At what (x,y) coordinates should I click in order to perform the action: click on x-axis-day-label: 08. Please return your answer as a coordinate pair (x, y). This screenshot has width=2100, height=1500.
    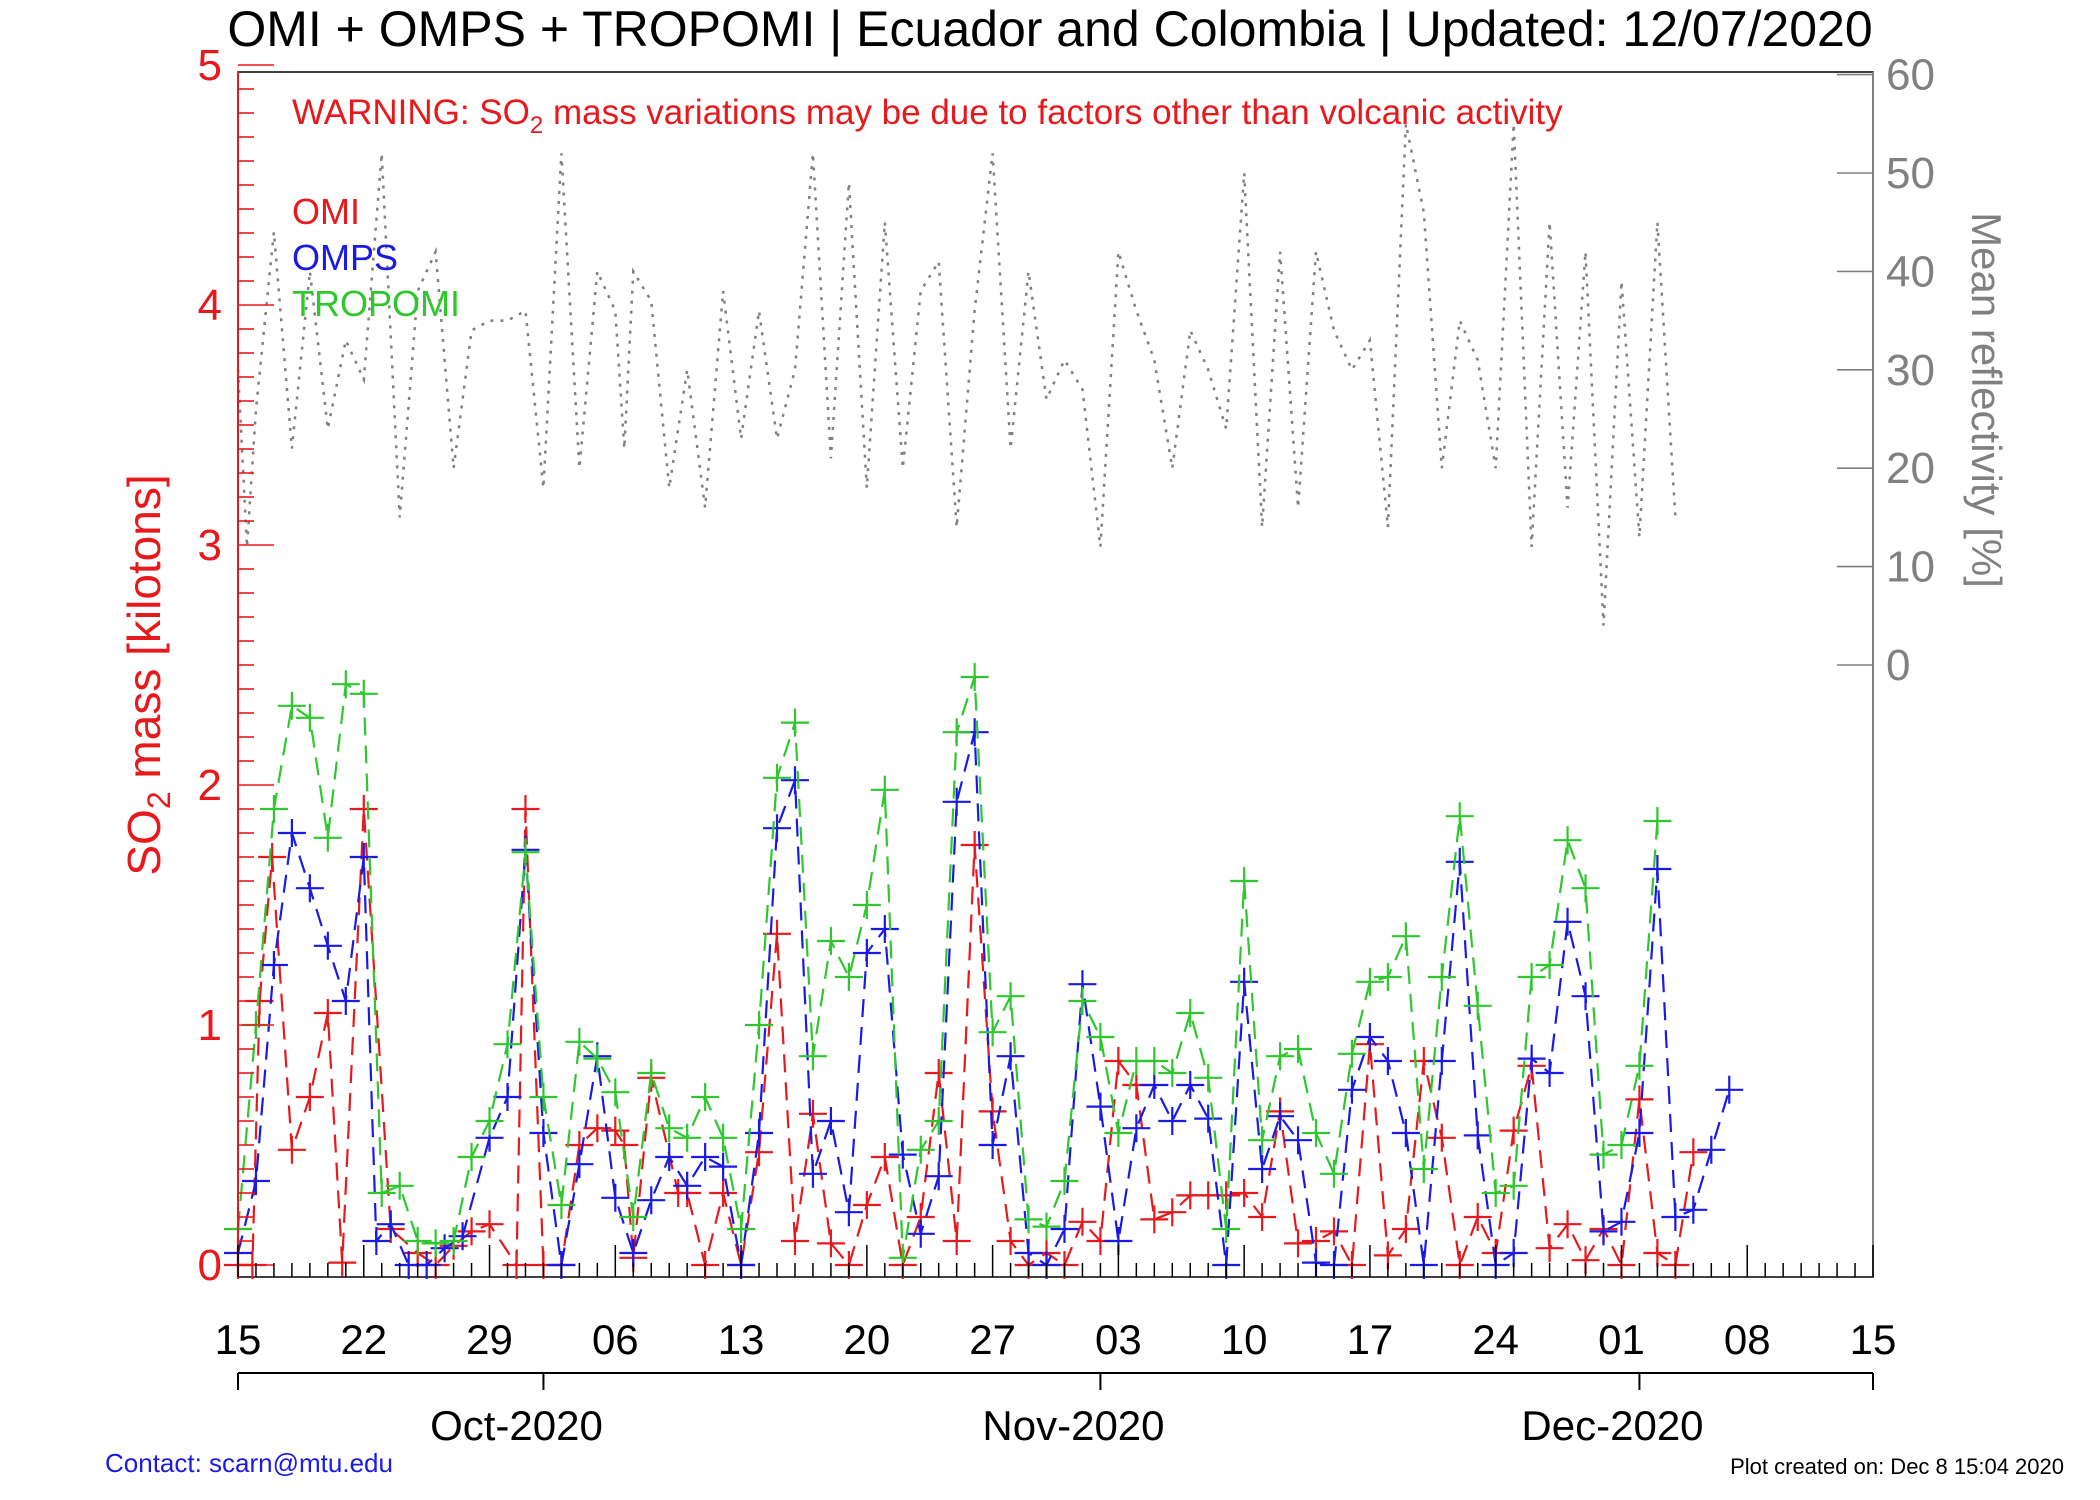
    Looking at the image, I should click on (1747, 1339).